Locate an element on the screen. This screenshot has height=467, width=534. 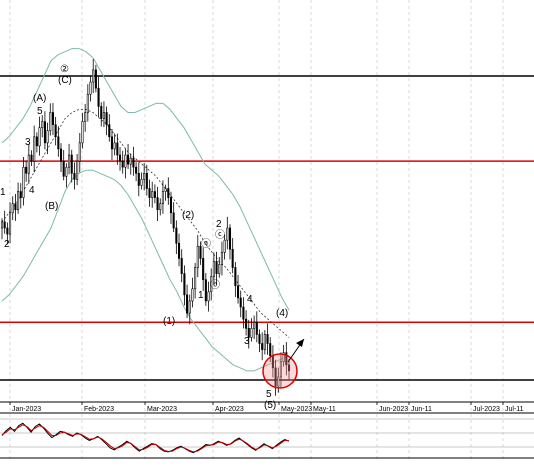
x-tick-label: Feb-2023 is located at coordinates (99, 409).